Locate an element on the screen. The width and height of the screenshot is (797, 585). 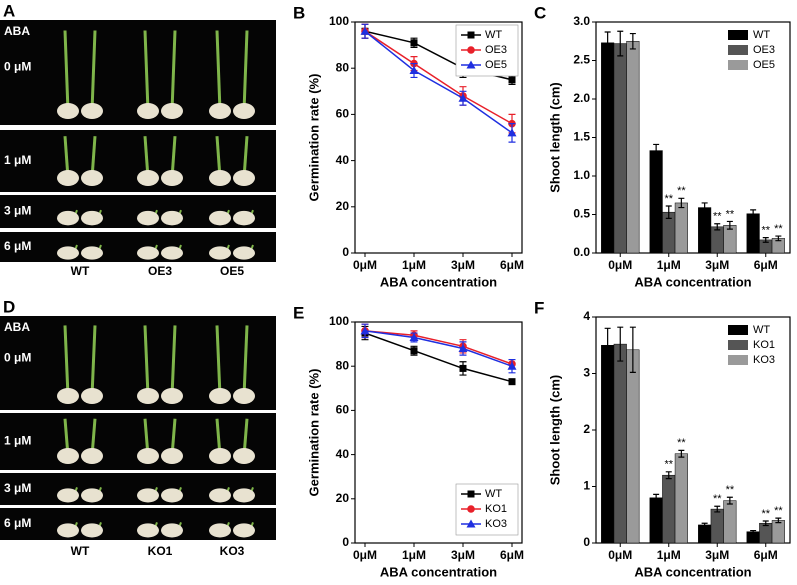
y-tick-label: 4 is located at coordinates (586, 316).